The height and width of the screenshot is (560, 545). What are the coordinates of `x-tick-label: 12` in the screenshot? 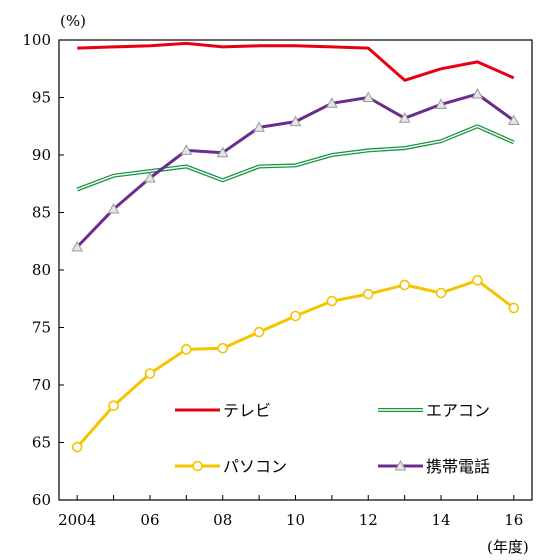 It's located at (368, 520).